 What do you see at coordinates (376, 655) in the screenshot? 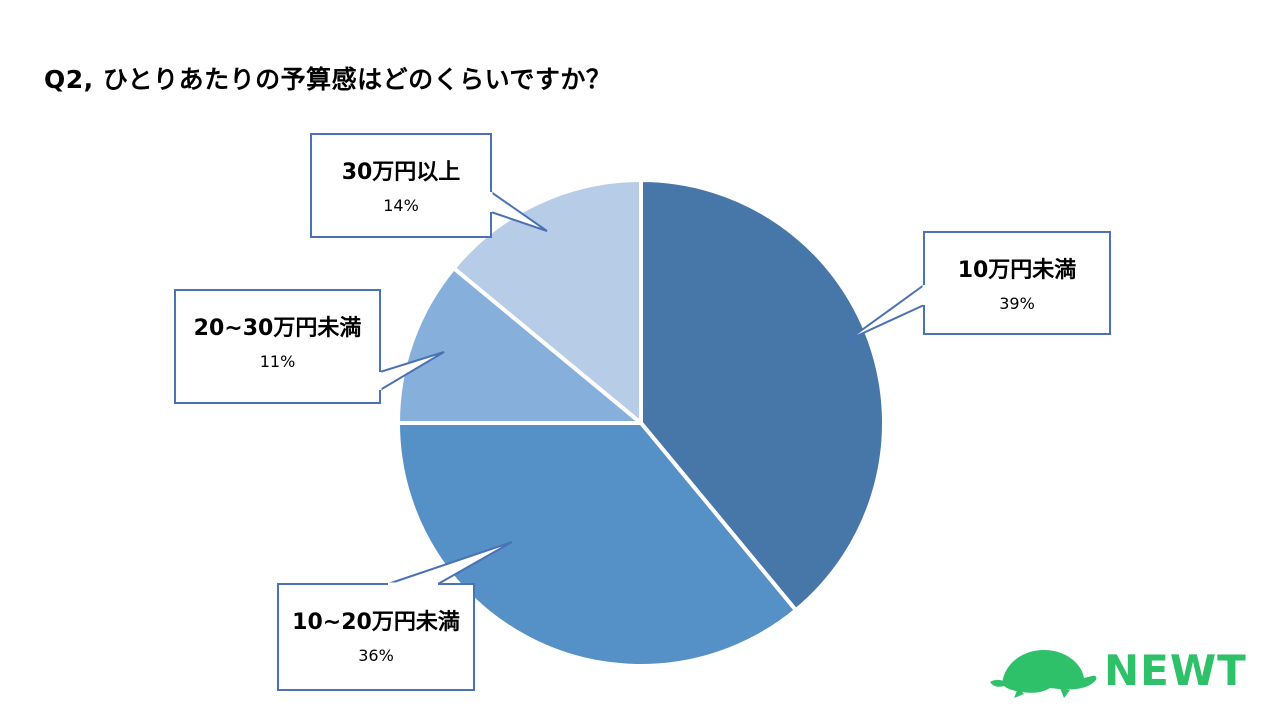
I see `slice-value-2: 36%` at bounding box center [376, 655].